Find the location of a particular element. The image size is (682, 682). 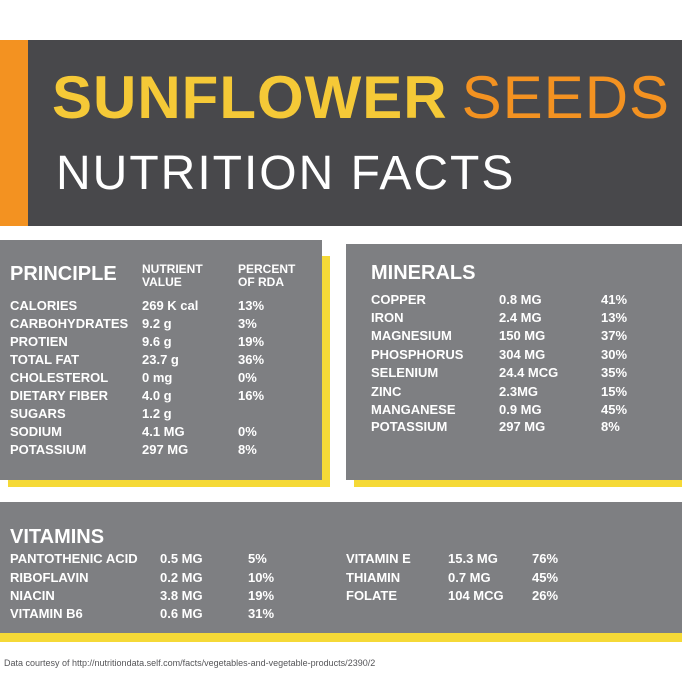

mineral-rda: 45% is located at coordinates (614, 409).